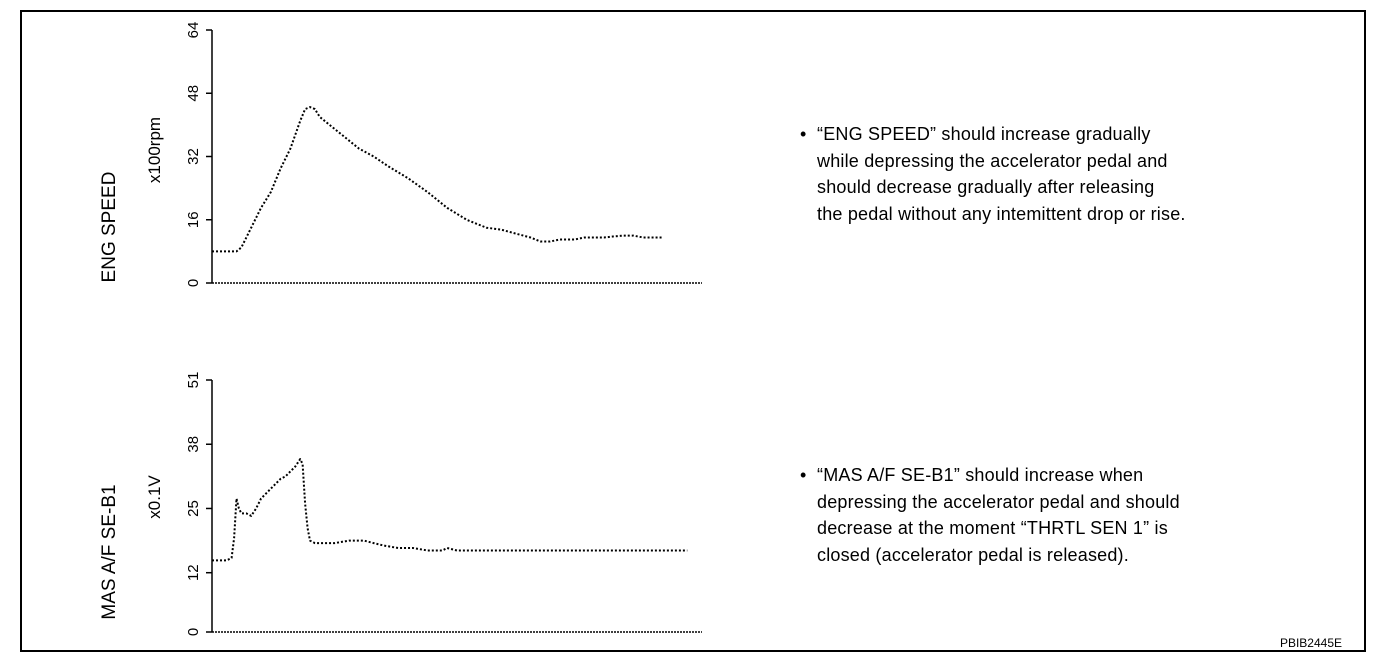  I want to click on y-axis-unit: x0.1V, so click(154, 497).